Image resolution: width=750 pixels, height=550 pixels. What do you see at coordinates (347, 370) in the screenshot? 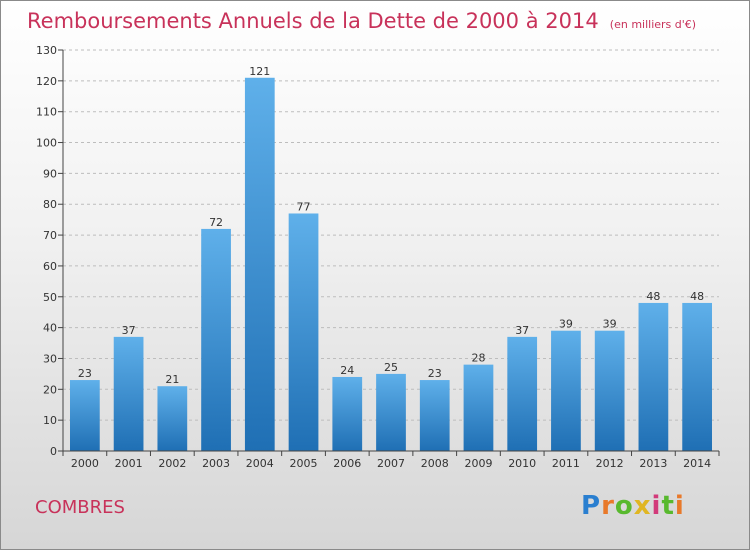
I see `data-label: 24` at bounding box center [347, 370].